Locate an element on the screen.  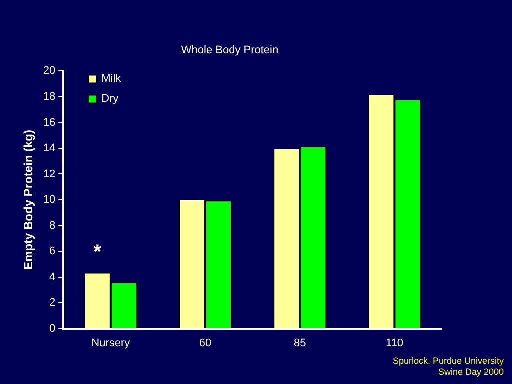
annotation: * is located at coordinates (98, 252).